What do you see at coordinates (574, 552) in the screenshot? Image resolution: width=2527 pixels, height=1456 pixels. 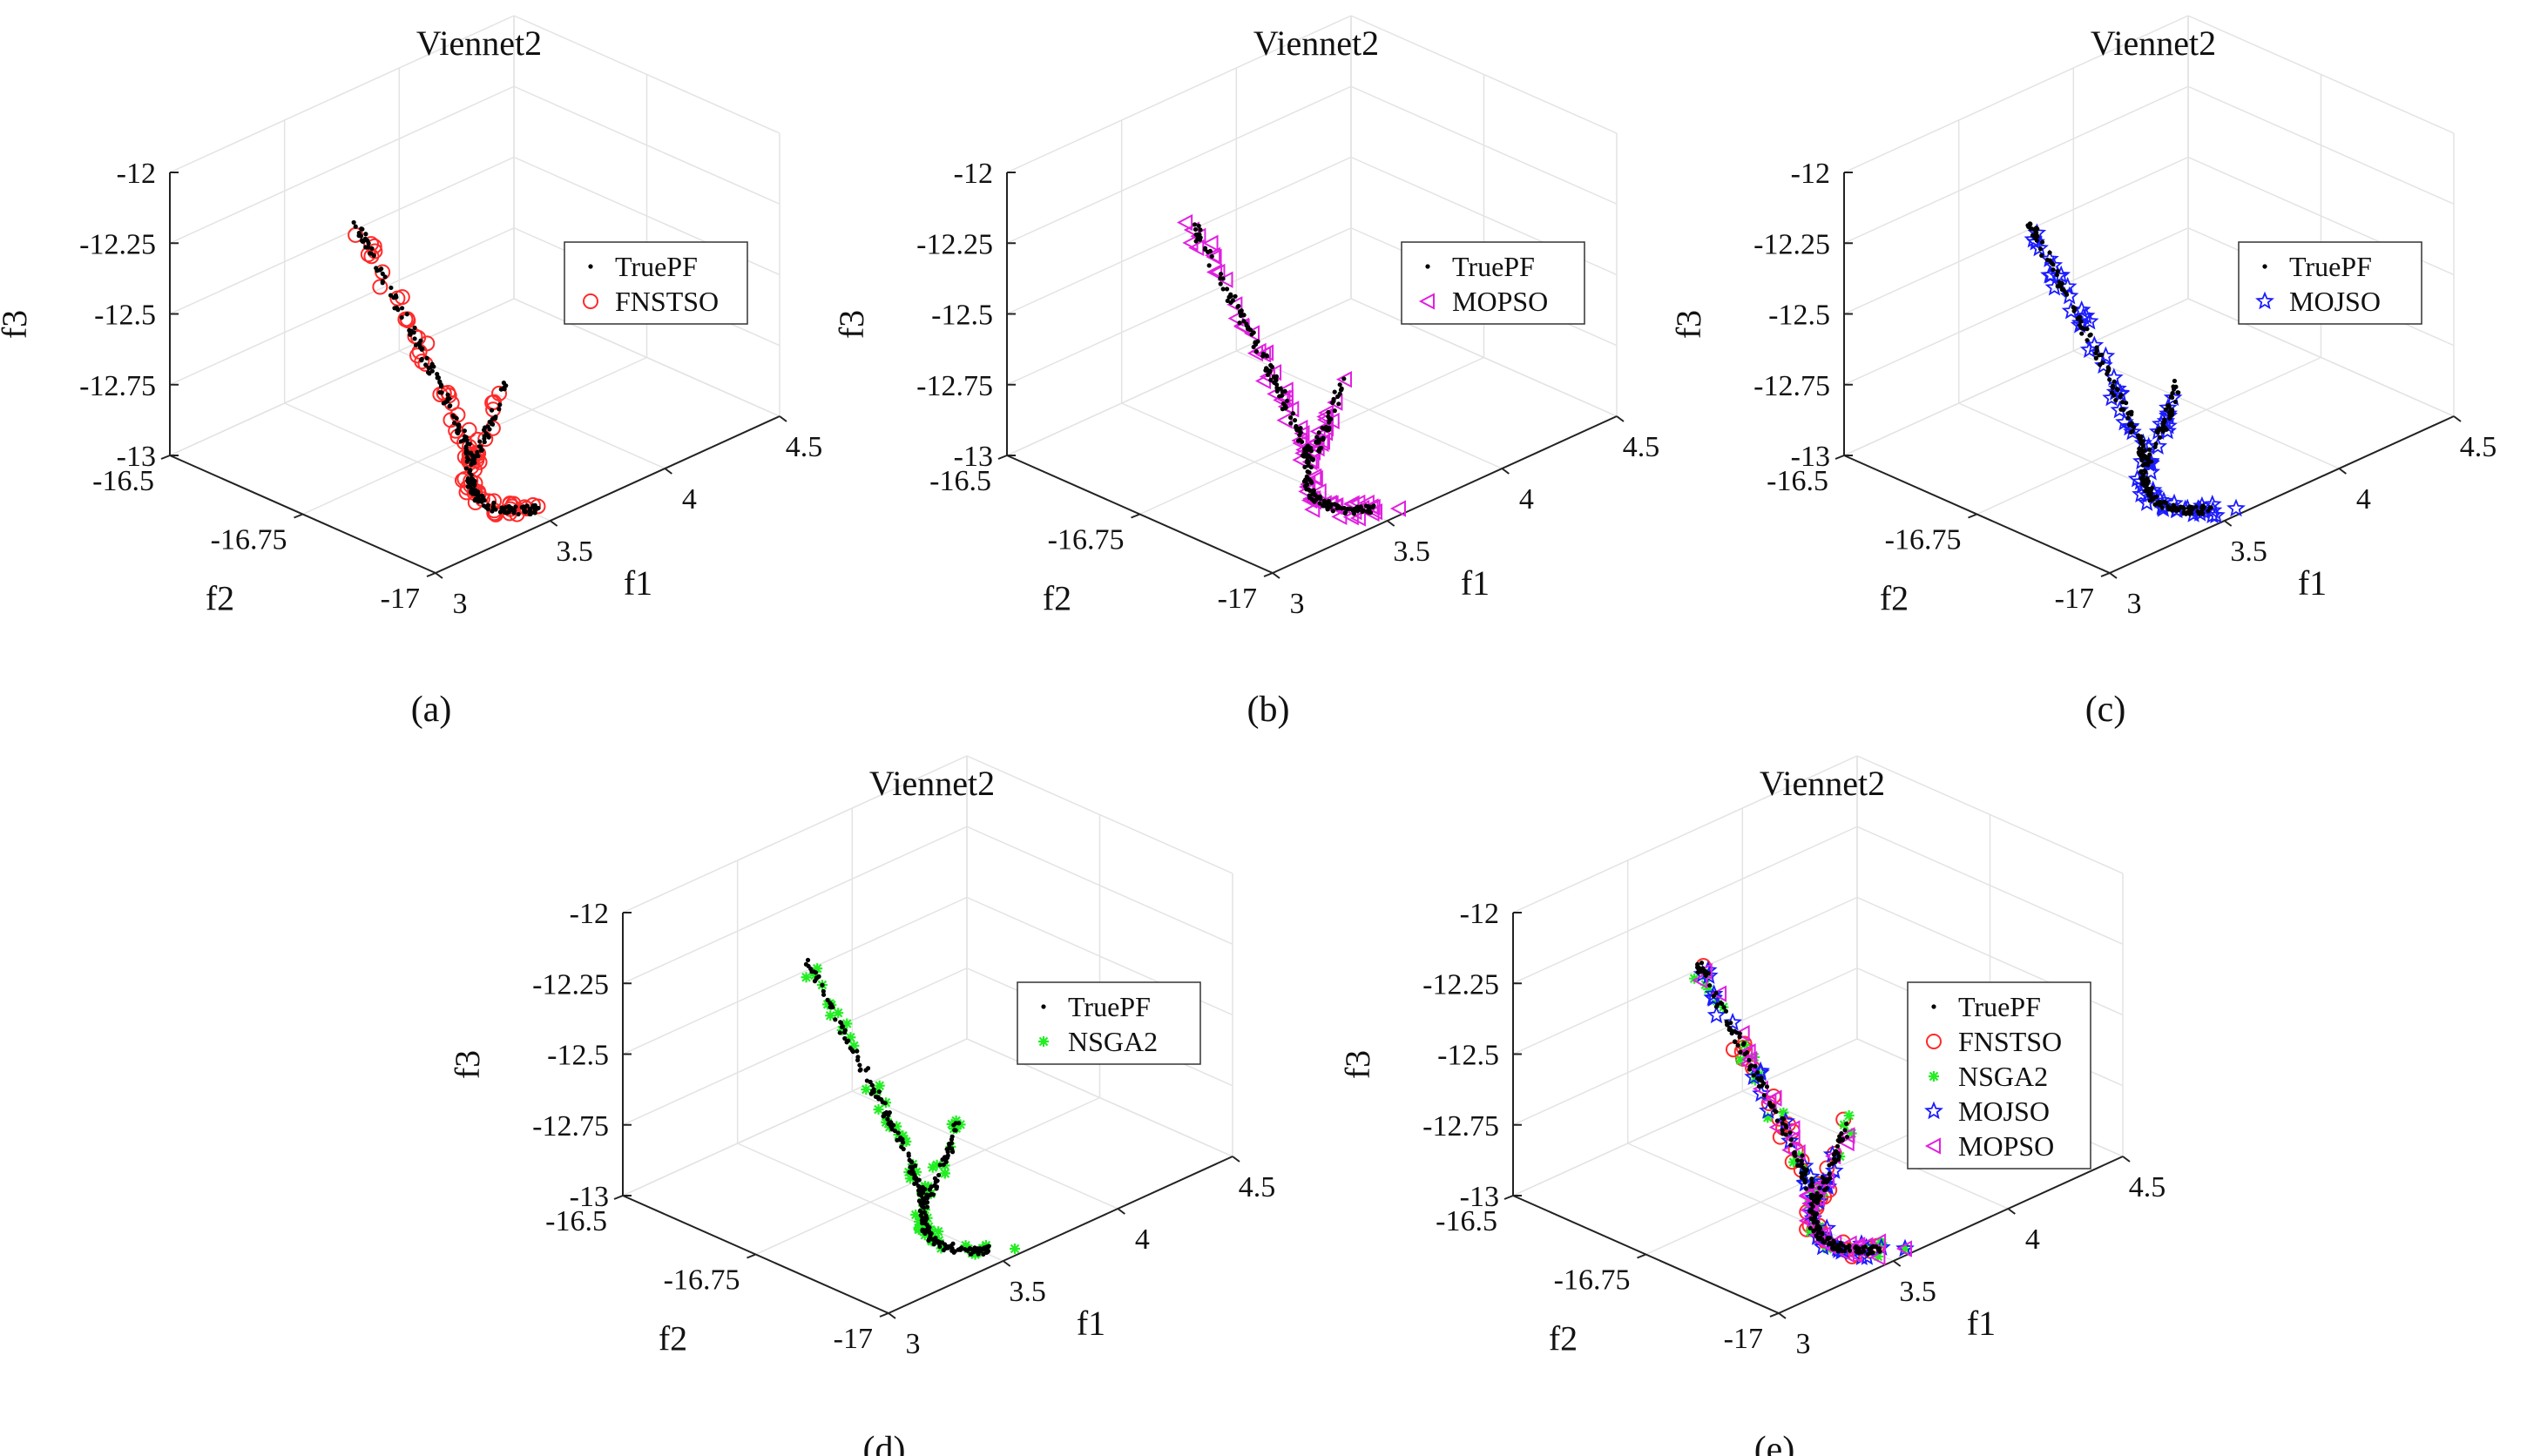 I see `x-tick-label: 3.5` at bounding box center [574, 552].